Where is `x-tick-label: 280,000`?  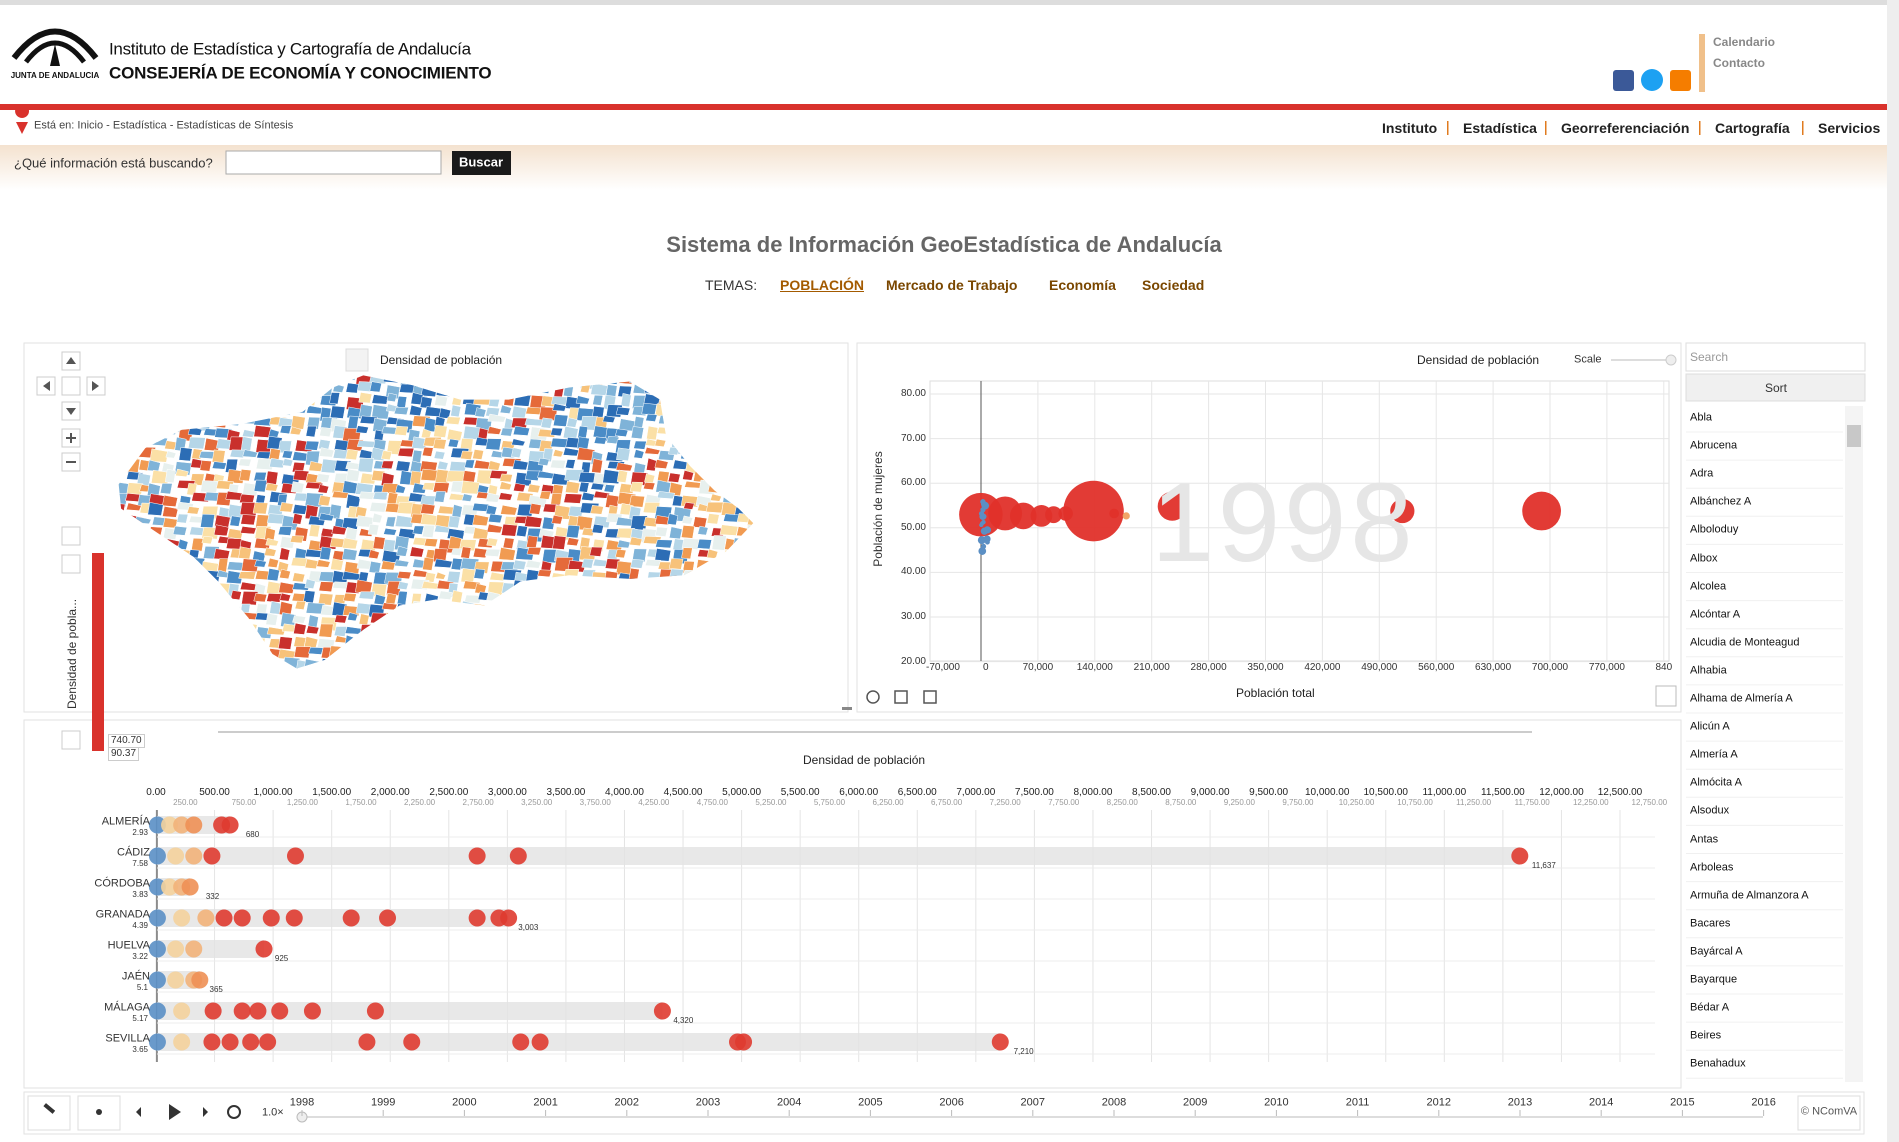
x-tick-label: 280,000 is located at coordinates (1208, 667).